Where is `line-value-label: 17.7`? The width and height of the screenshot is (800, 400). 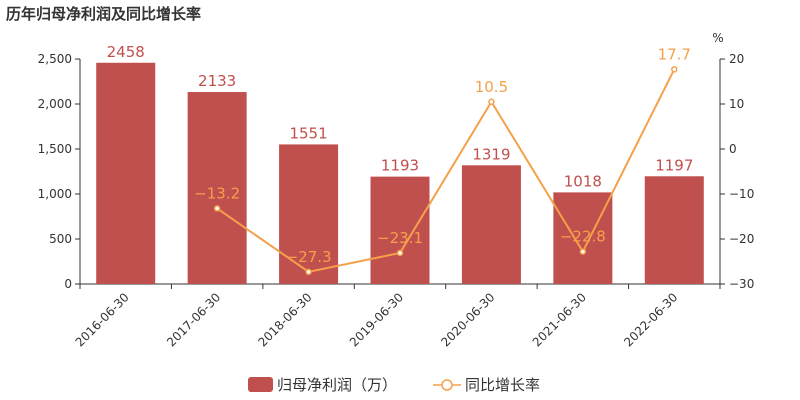 line-value-label: 17.7 is located at coordinates (674, 54).